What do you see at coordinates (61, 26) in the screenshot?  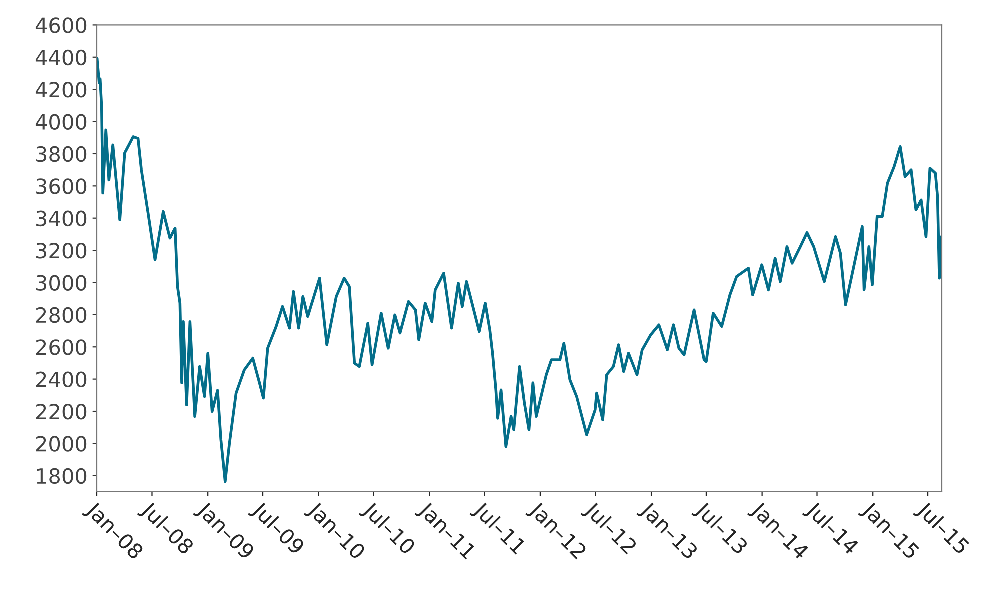 I see `y-tick-label: 4600` at bounding box center [61, 26].